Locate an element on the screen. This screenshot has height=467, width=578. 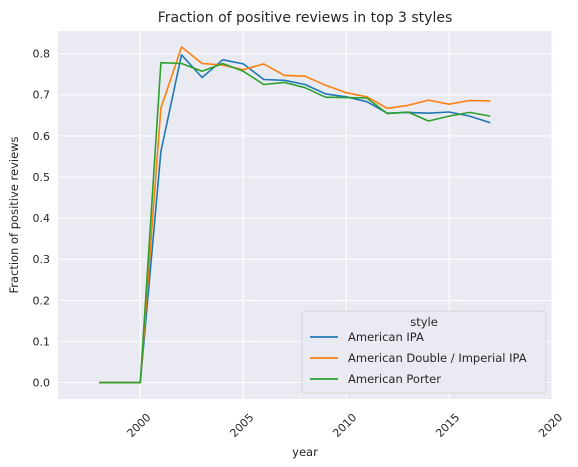
y-tick-label: 0.2 is located at coordinates (42, 300).